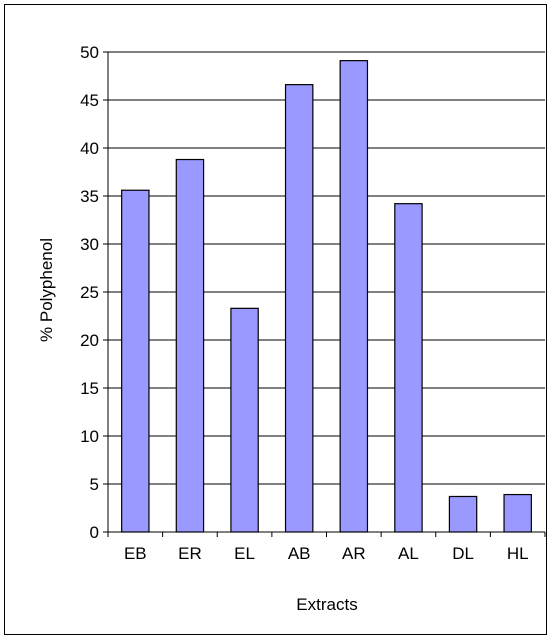 This screenshot has width=553, height=641. Describe the element at coordinates (244, 420) in the screenshot. I see `bar-el` at that location.